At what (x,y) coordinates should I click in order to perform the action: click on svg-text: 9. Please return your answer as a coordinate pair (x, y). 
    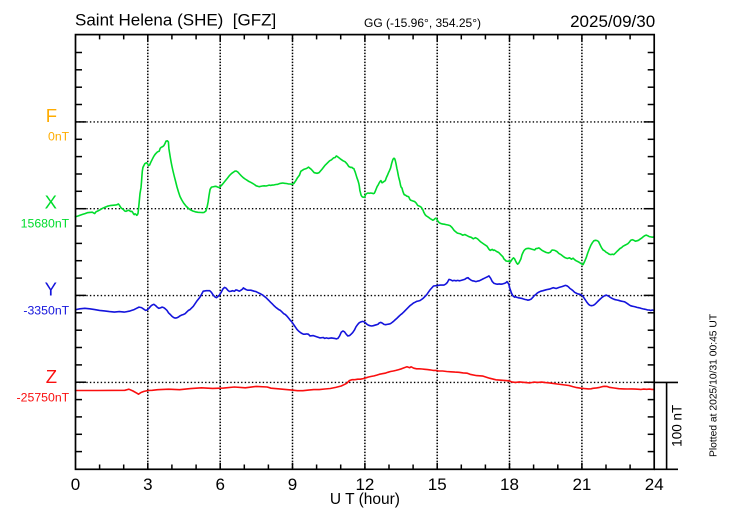
    Looking at the image, I should click on (292, 484).